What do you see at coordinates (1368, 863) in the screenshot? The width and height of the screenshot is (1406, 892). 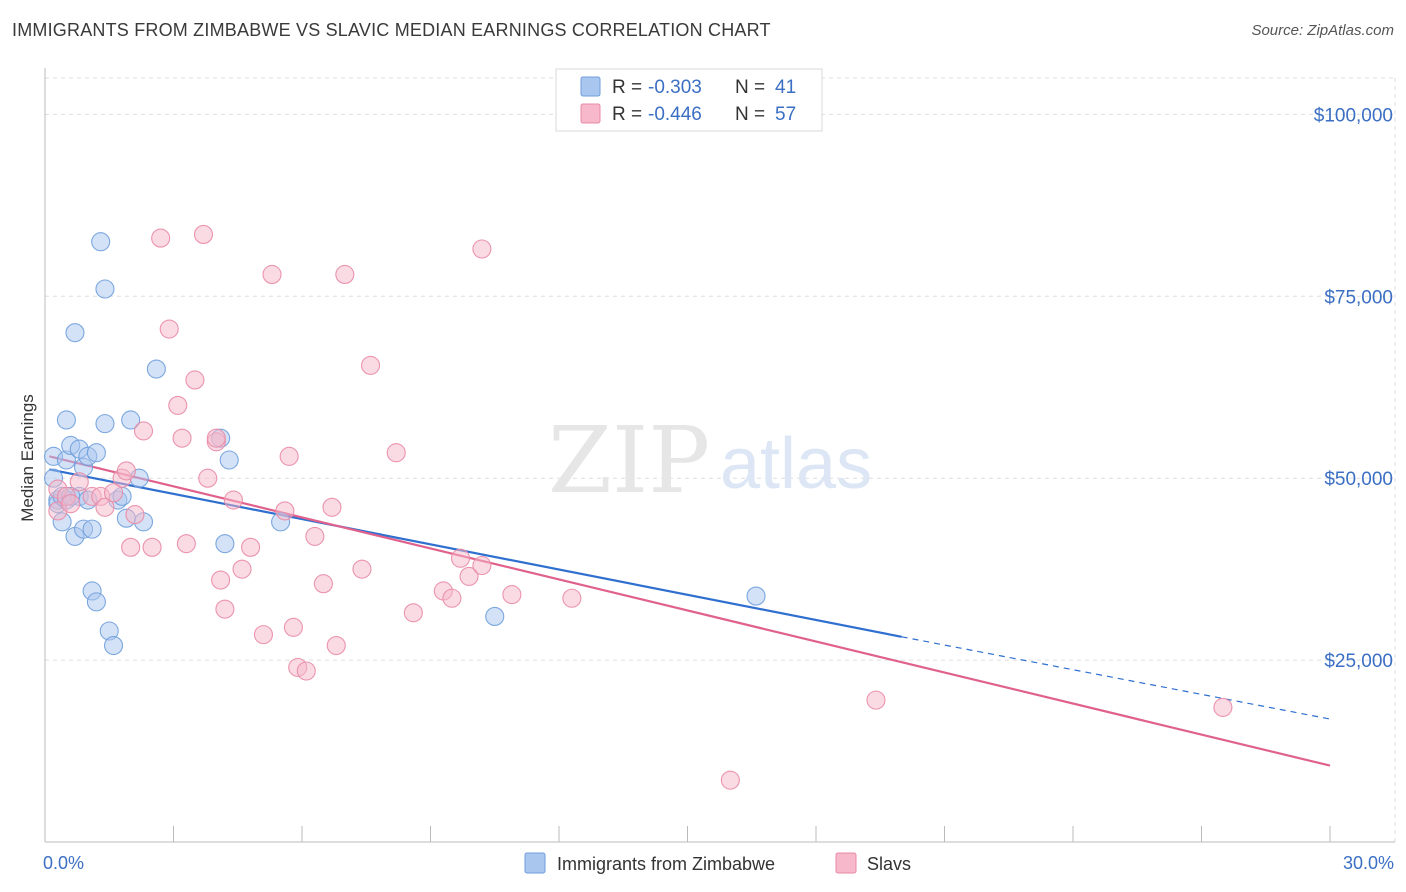 I see `x-tick-label-1: 30.0%` at bounding box center [1368, 863].